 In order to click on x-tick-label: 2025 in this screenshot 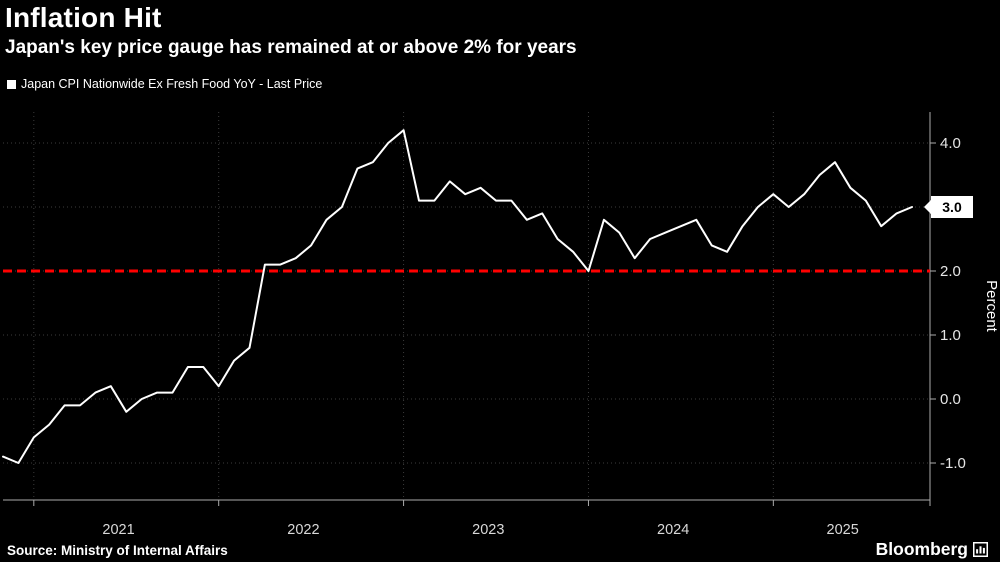, I will do `click(843, 530)`.